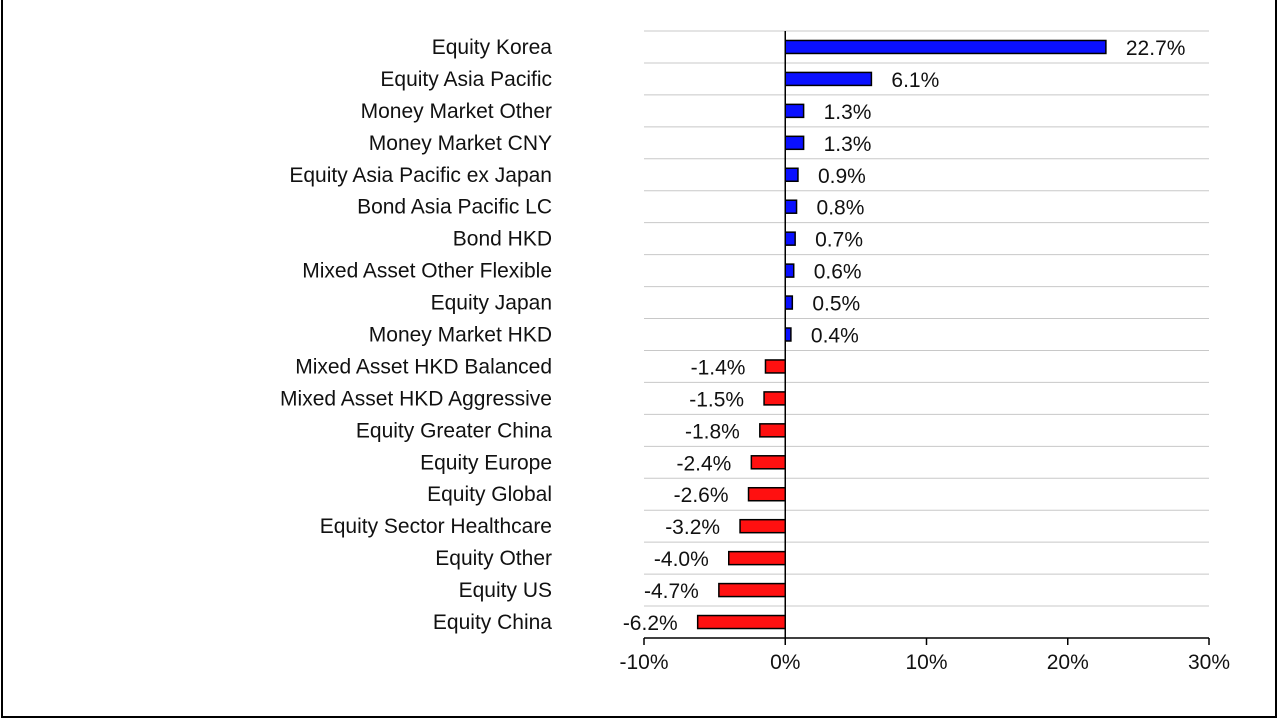 This screenshot has height=720, width=1280. What do you see at coordinates (838, 272) in the screenshot?
I see `data-label: 0.6%` at bounding box center [838, 272].